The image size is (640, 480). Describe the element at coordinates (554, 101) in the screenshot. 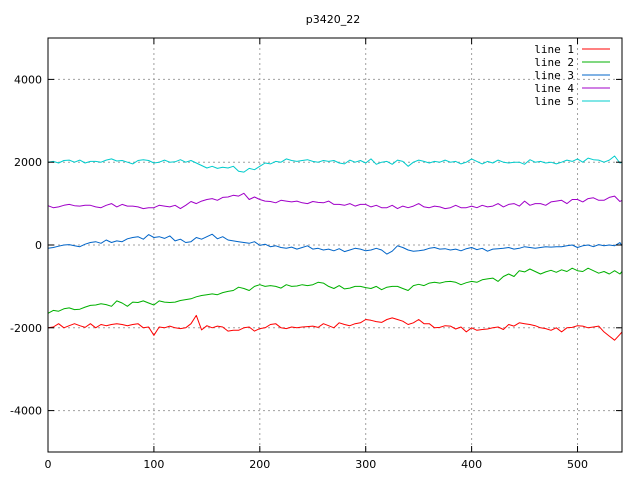

I see `legend-label: line 5` at that location.